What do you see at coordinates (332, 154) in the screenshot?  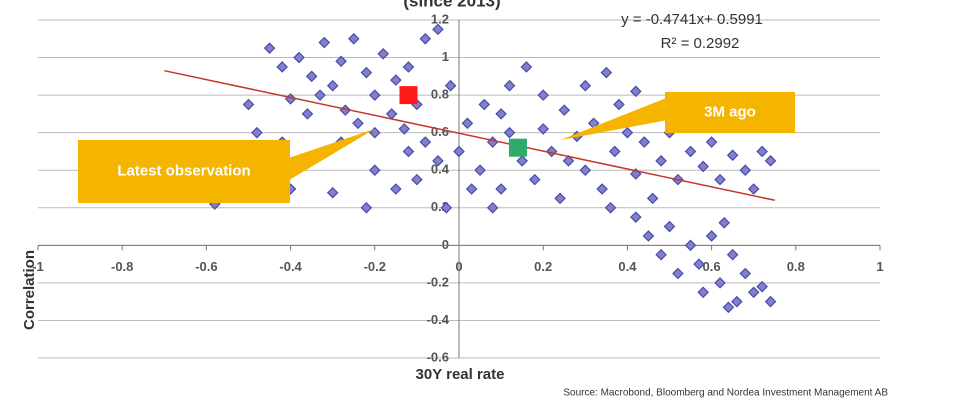 I see `callout-pointer` at bounding box center [332, 154].